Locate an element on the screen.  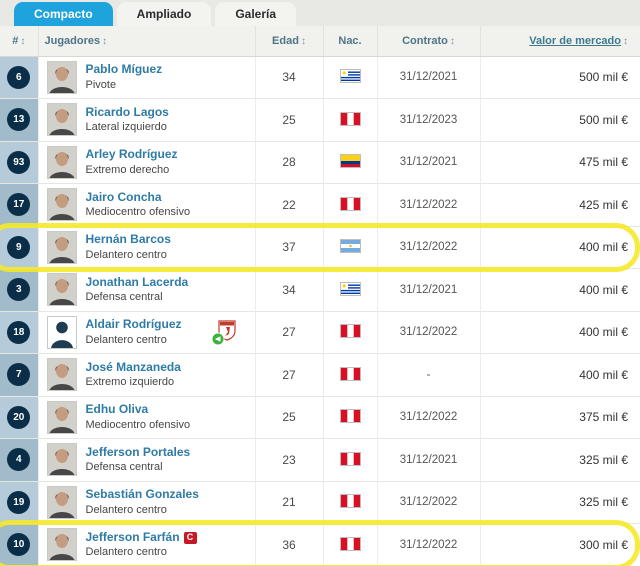
player-name-link: Sebastián Gonzales is located at coordinates (142, 494).